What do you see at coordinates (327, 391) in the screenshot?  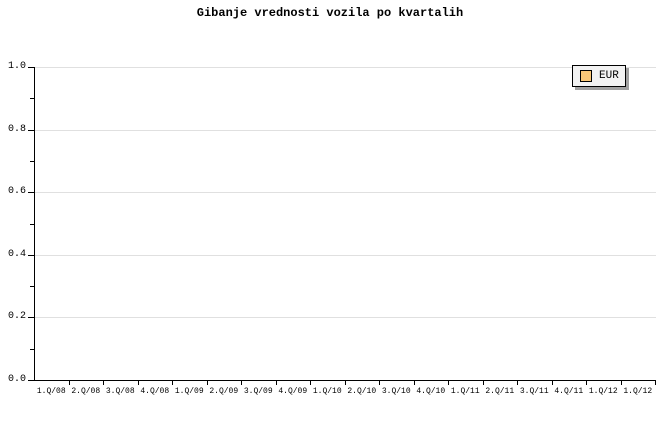 I see `x-tick-label: 1.Q/10` at bounding box center [327, 391].